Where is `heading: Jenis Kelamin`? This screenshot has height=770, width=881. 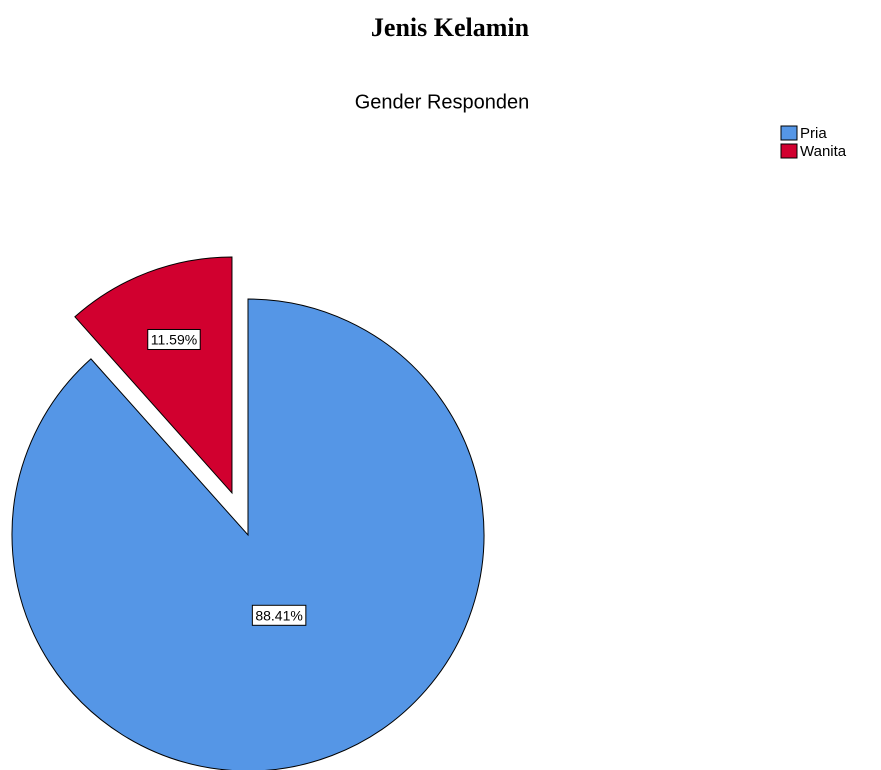
heading: Jenis Kelamin is located at coordinates (450, 27).